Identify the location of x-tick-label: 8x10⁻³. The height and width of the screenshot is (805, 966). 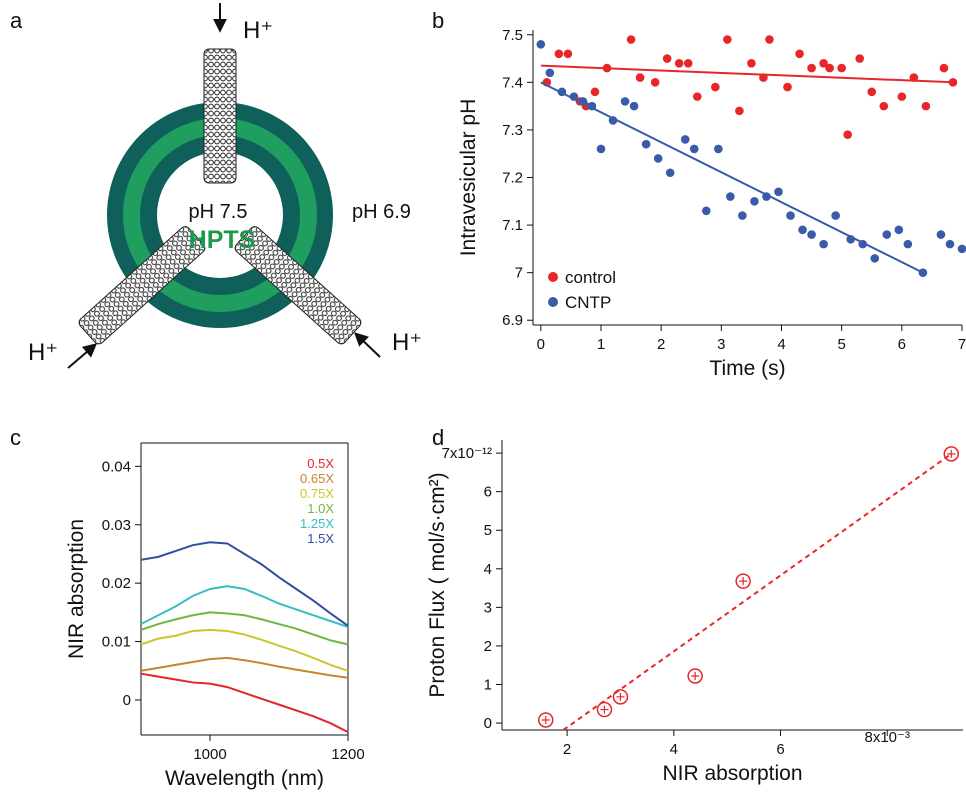
(887, 737).